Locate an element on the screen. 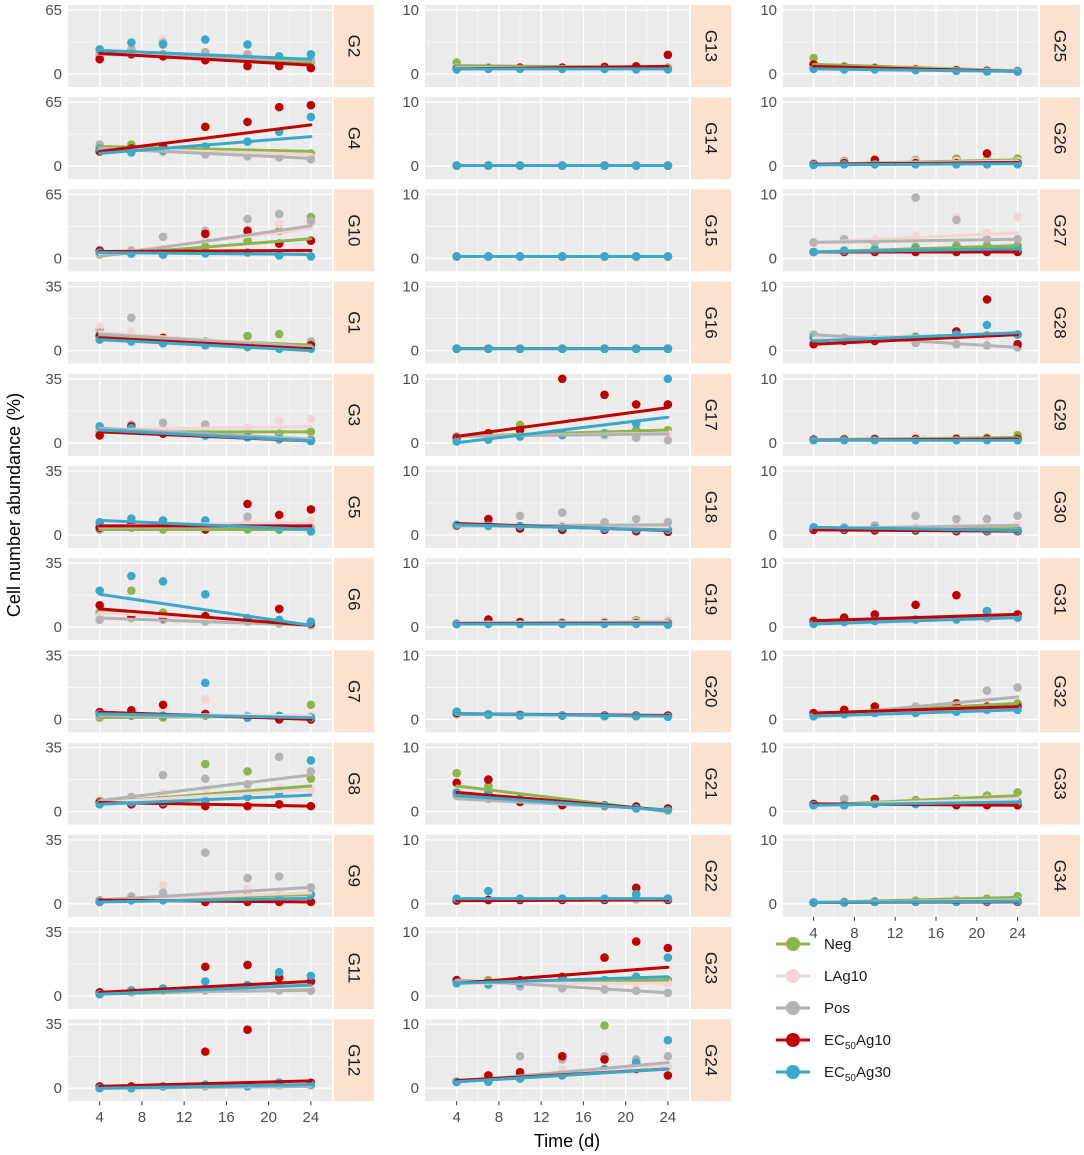 The width and height of the screenshot is (1084, 1155). panel-g8: 0 35 G8 is located at coordinates (209, 782).